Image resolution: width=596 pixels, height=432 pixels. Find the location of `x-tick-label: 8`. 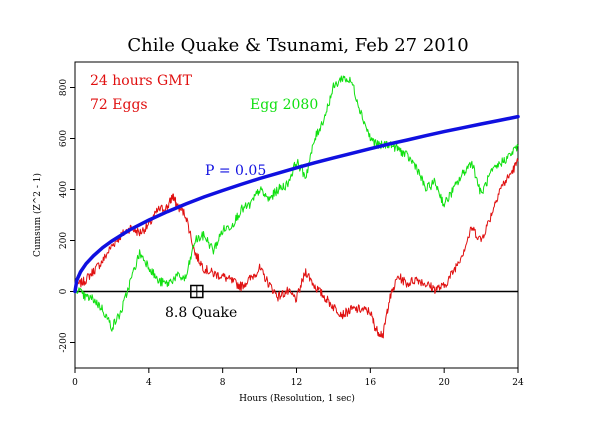

x-tick-label: 8 is located at coordinates (223, 383).